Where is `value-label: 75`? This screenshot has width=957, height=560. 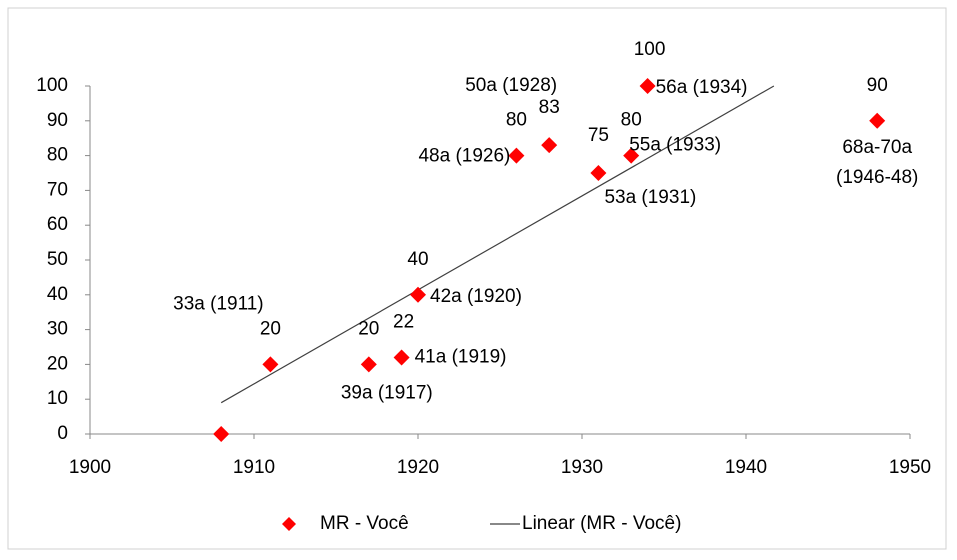
value-label: 75 is located at coordinates (598, 135).